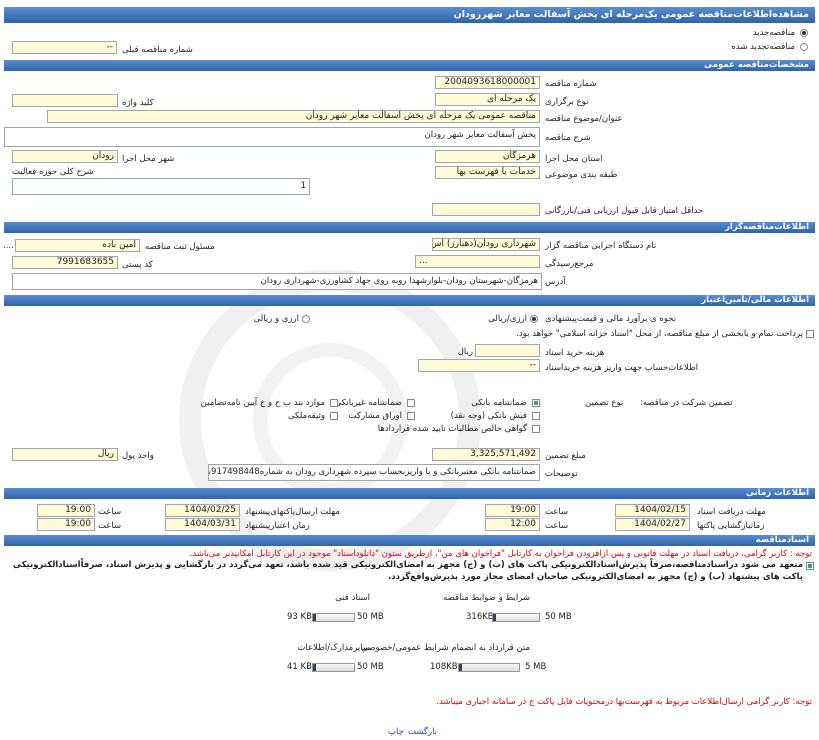  What do you see at coordinates (486, 598) in the screenshot?
I see `file-title: شرایط و ضوابط مناقصه` at bounding box center [486, 598].